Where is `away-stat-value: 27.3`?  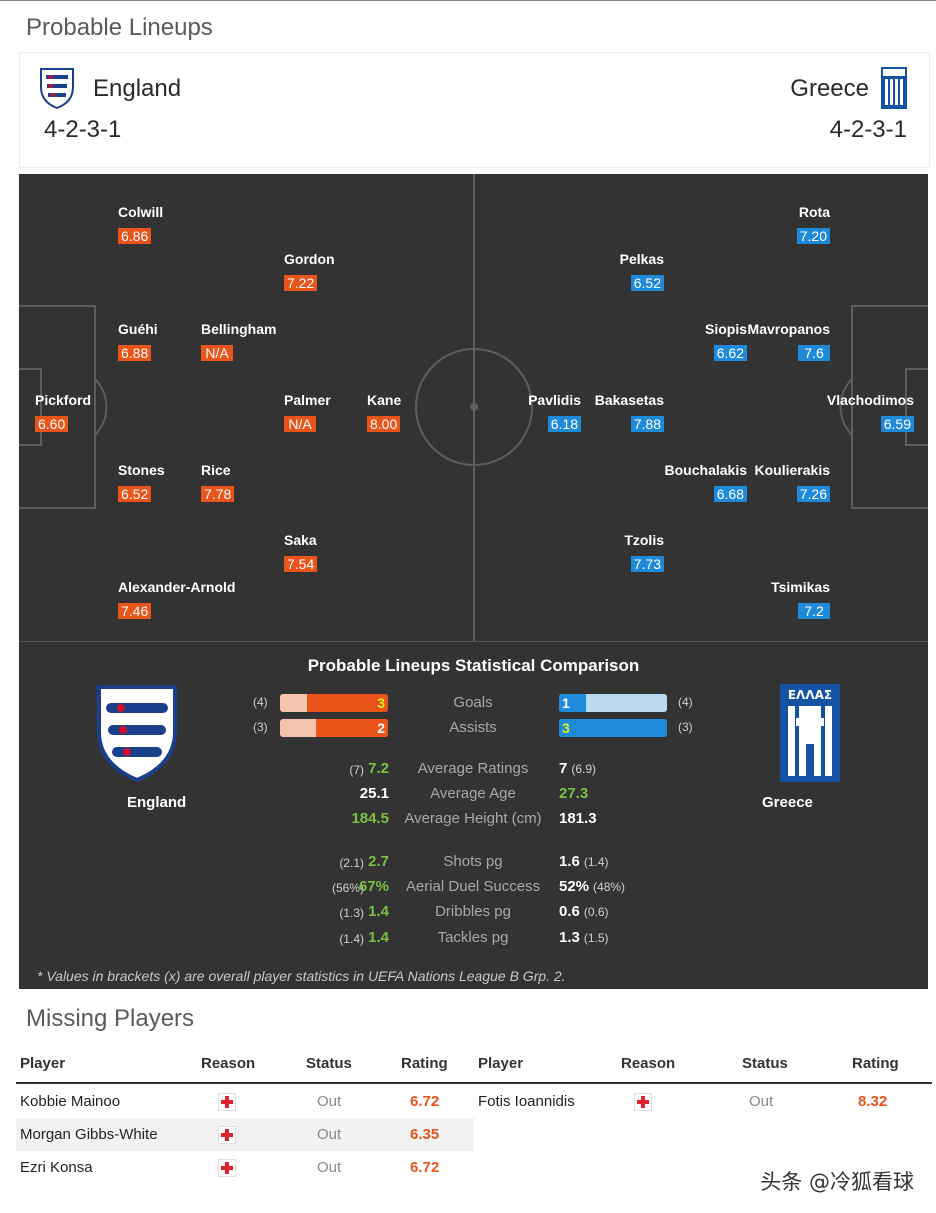
away-stat-value: 27.3 is located at coordinates (574, 793).